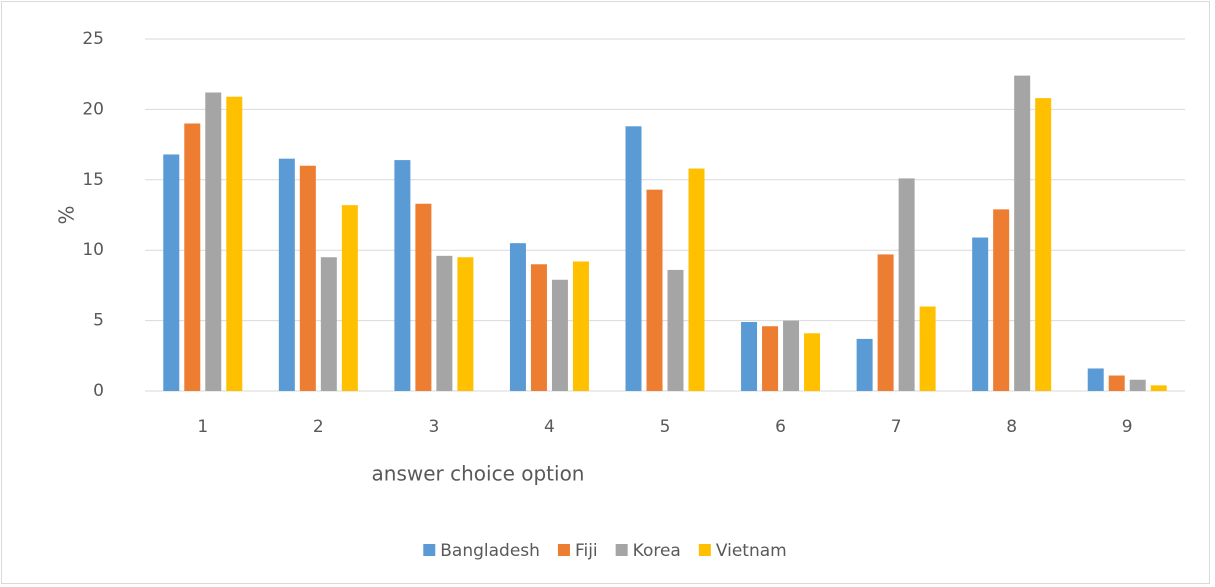  What do you see at coordinates (93, 39) in the screenshot?
I see `y-tick-label: 25` at bounding box center [93, 39].